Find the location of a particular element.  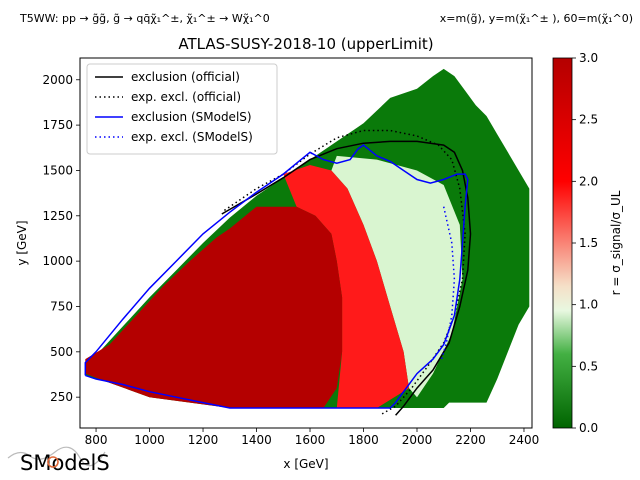

legend-box is located at coordinates (182, 109).